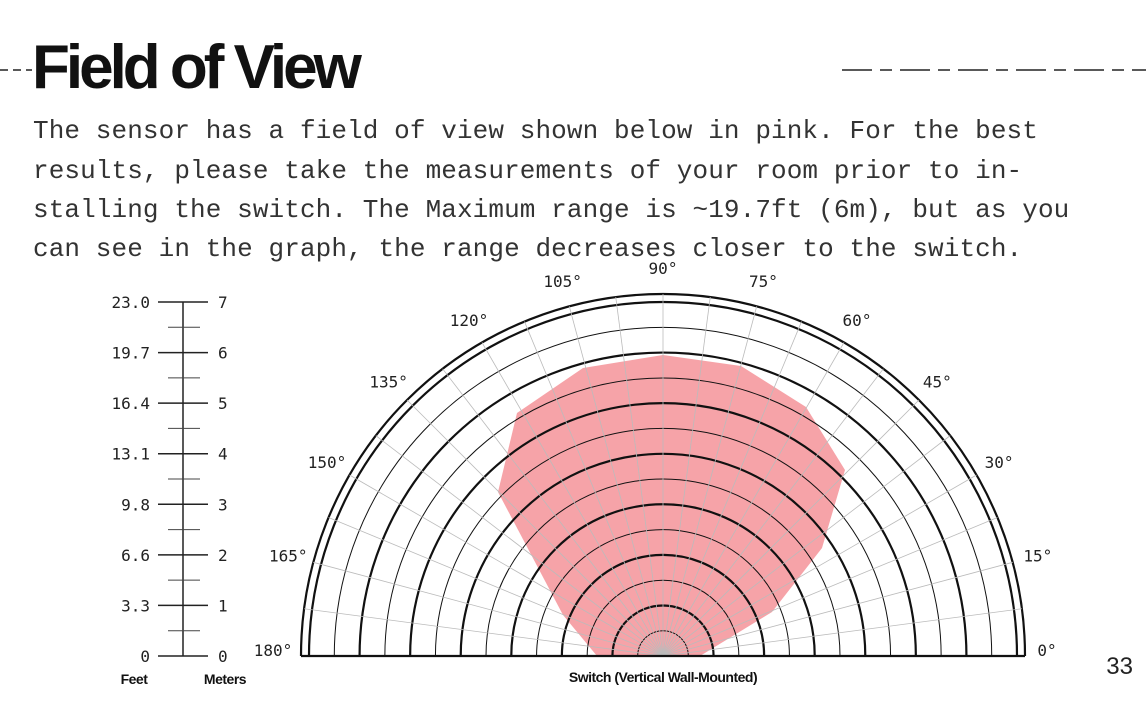 This screenshot has width=1146, height=701. I want to click on feet-title: Feet, so click(135, 679).